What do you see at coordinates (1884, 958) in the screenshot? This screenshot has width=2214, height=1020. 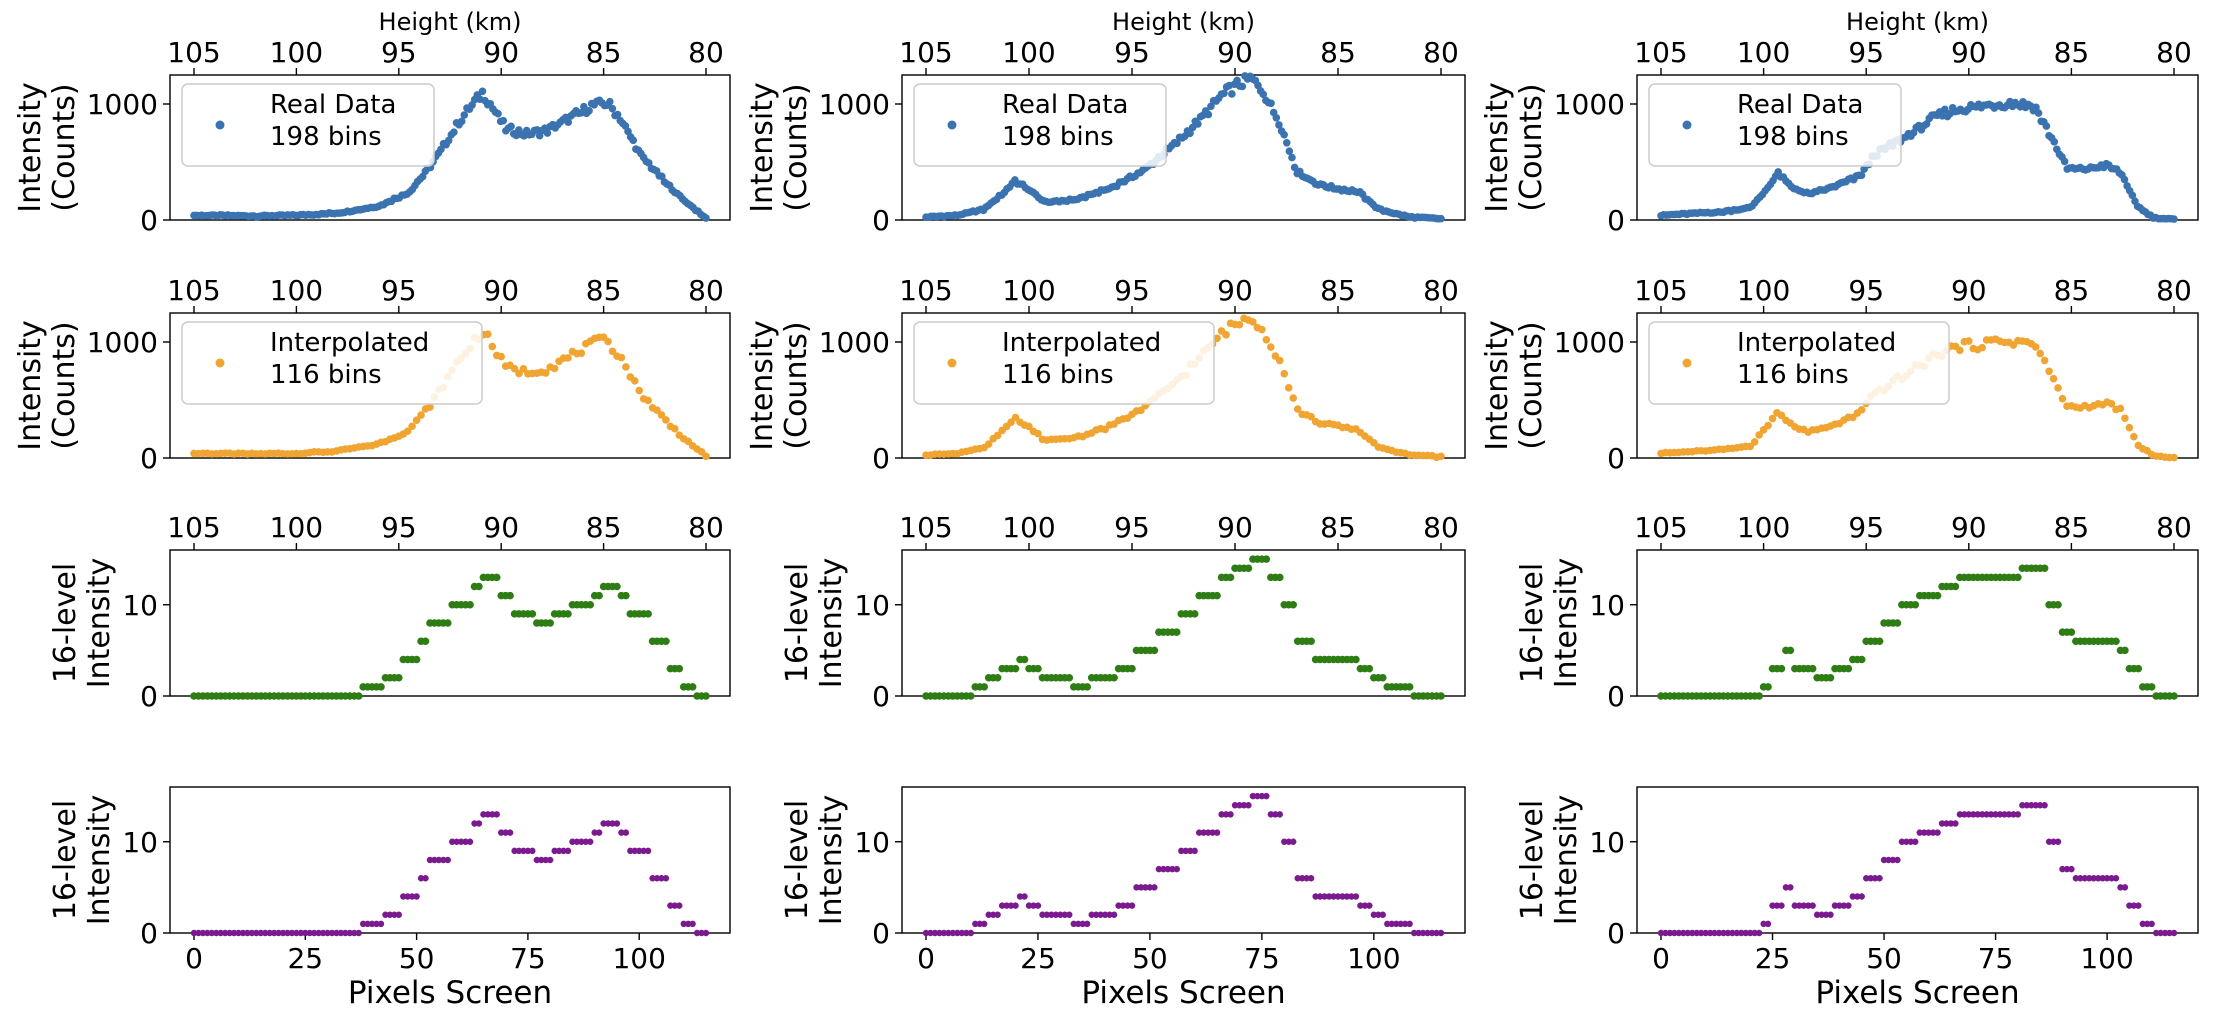 I see `bottom-tick-label: 50` at bounding box center [1884, 958].